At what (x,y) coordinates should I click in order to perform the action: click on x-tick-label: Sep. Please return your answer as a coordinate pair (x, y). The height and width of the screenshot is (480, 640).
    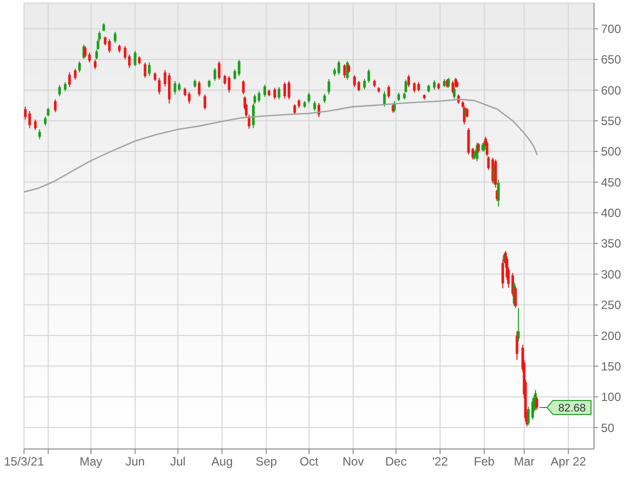
    Looking at the image, I should click on (267, 461).